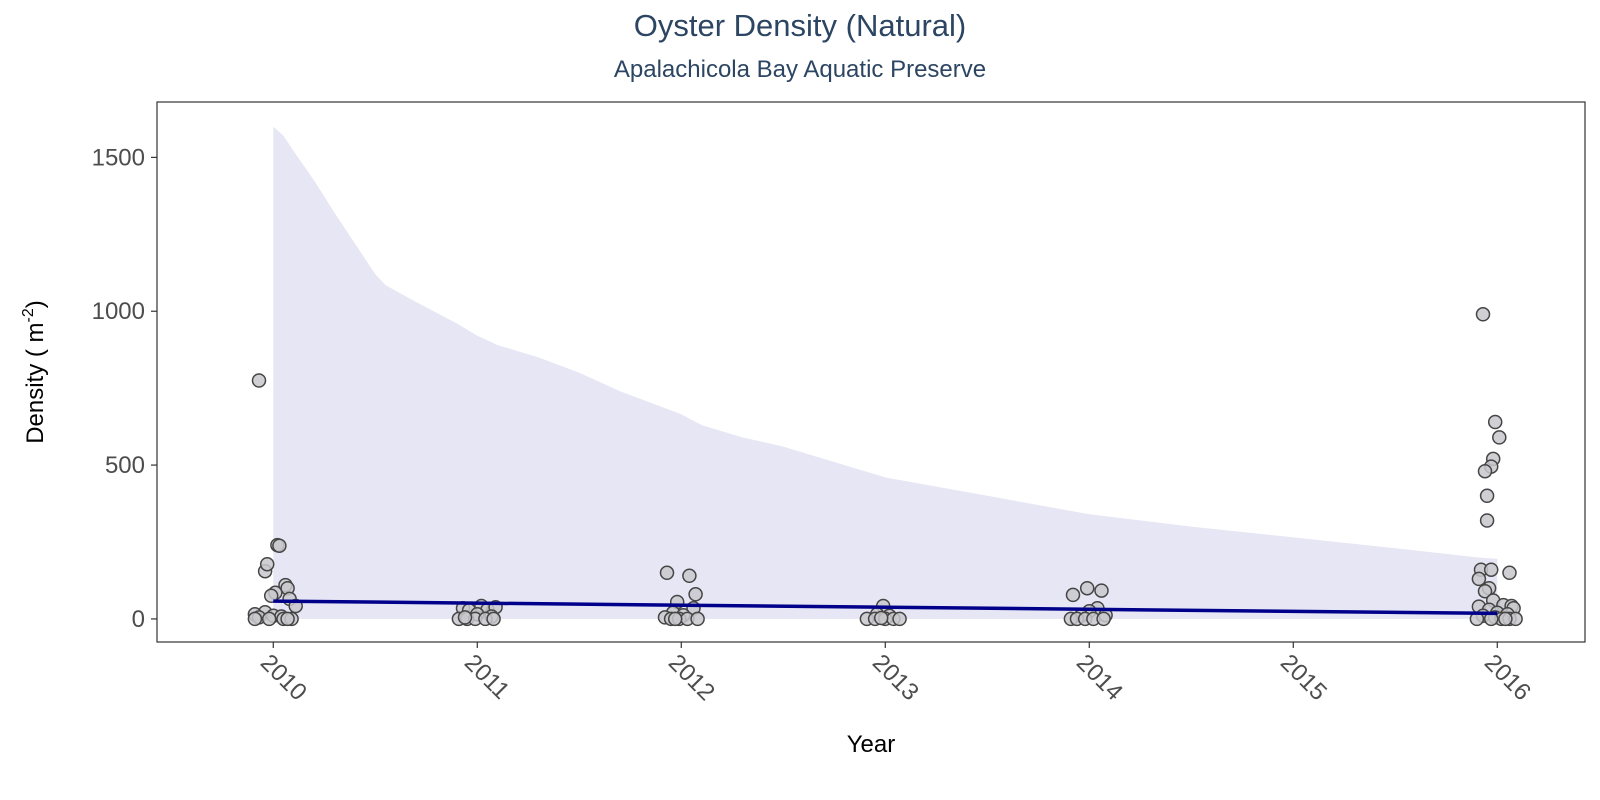 This screenshot has height=800, width=1600. What do you see at coordinates (800, 25) in the screenshot?
I see `chart-title: Oyster Density (Natural)` at bounding box center [800, 25].